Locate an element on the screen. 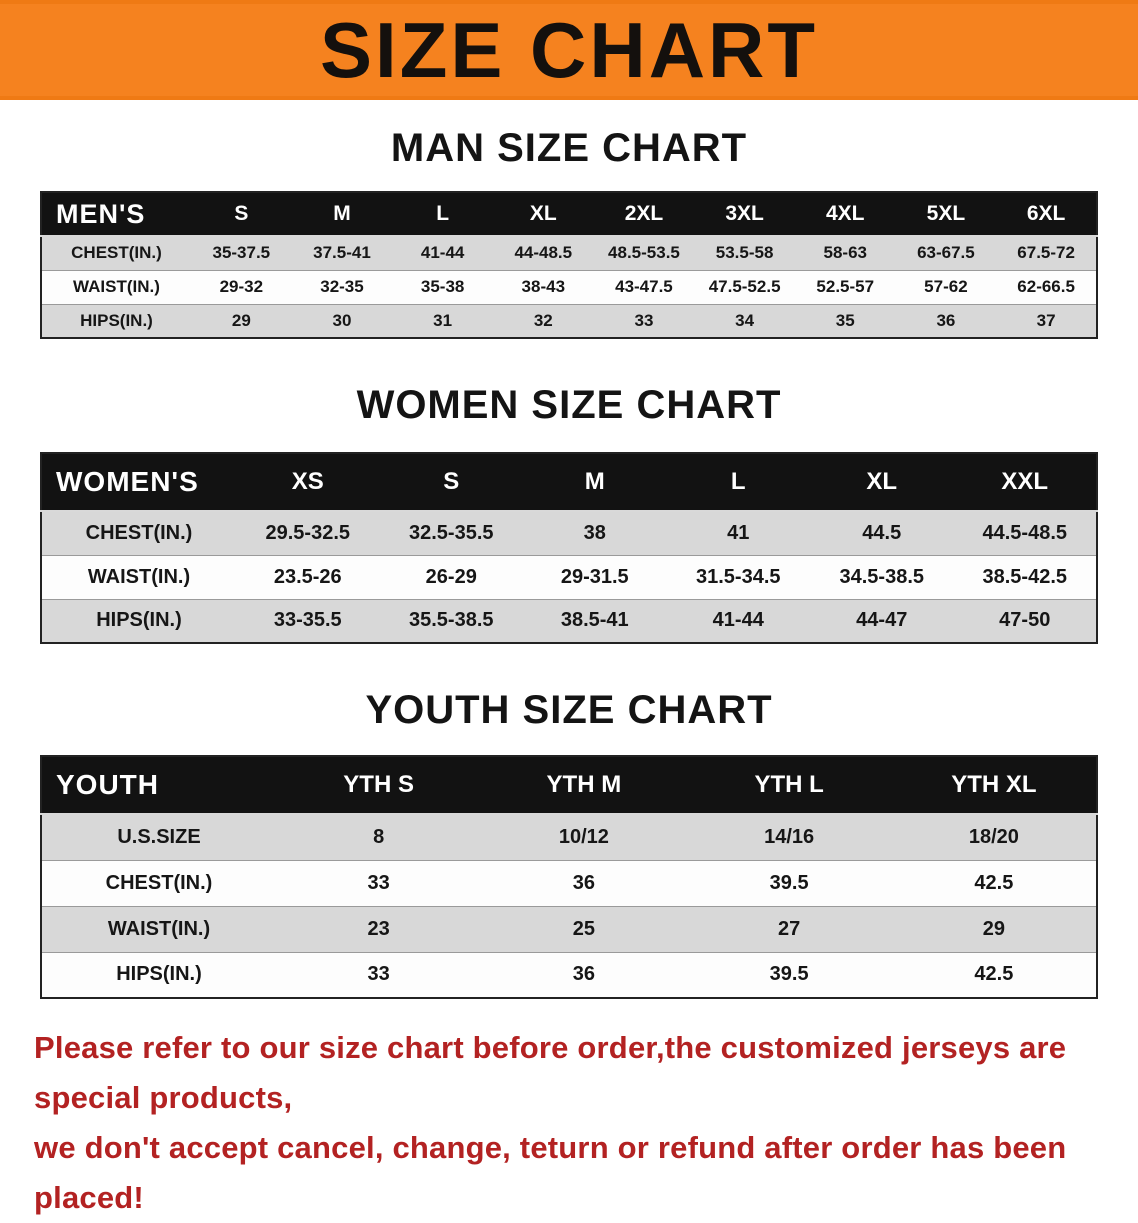 This screenshot has height=1223, width=1138. size-value-cell: 67.5-72 is located at coordinates (1046, 252).